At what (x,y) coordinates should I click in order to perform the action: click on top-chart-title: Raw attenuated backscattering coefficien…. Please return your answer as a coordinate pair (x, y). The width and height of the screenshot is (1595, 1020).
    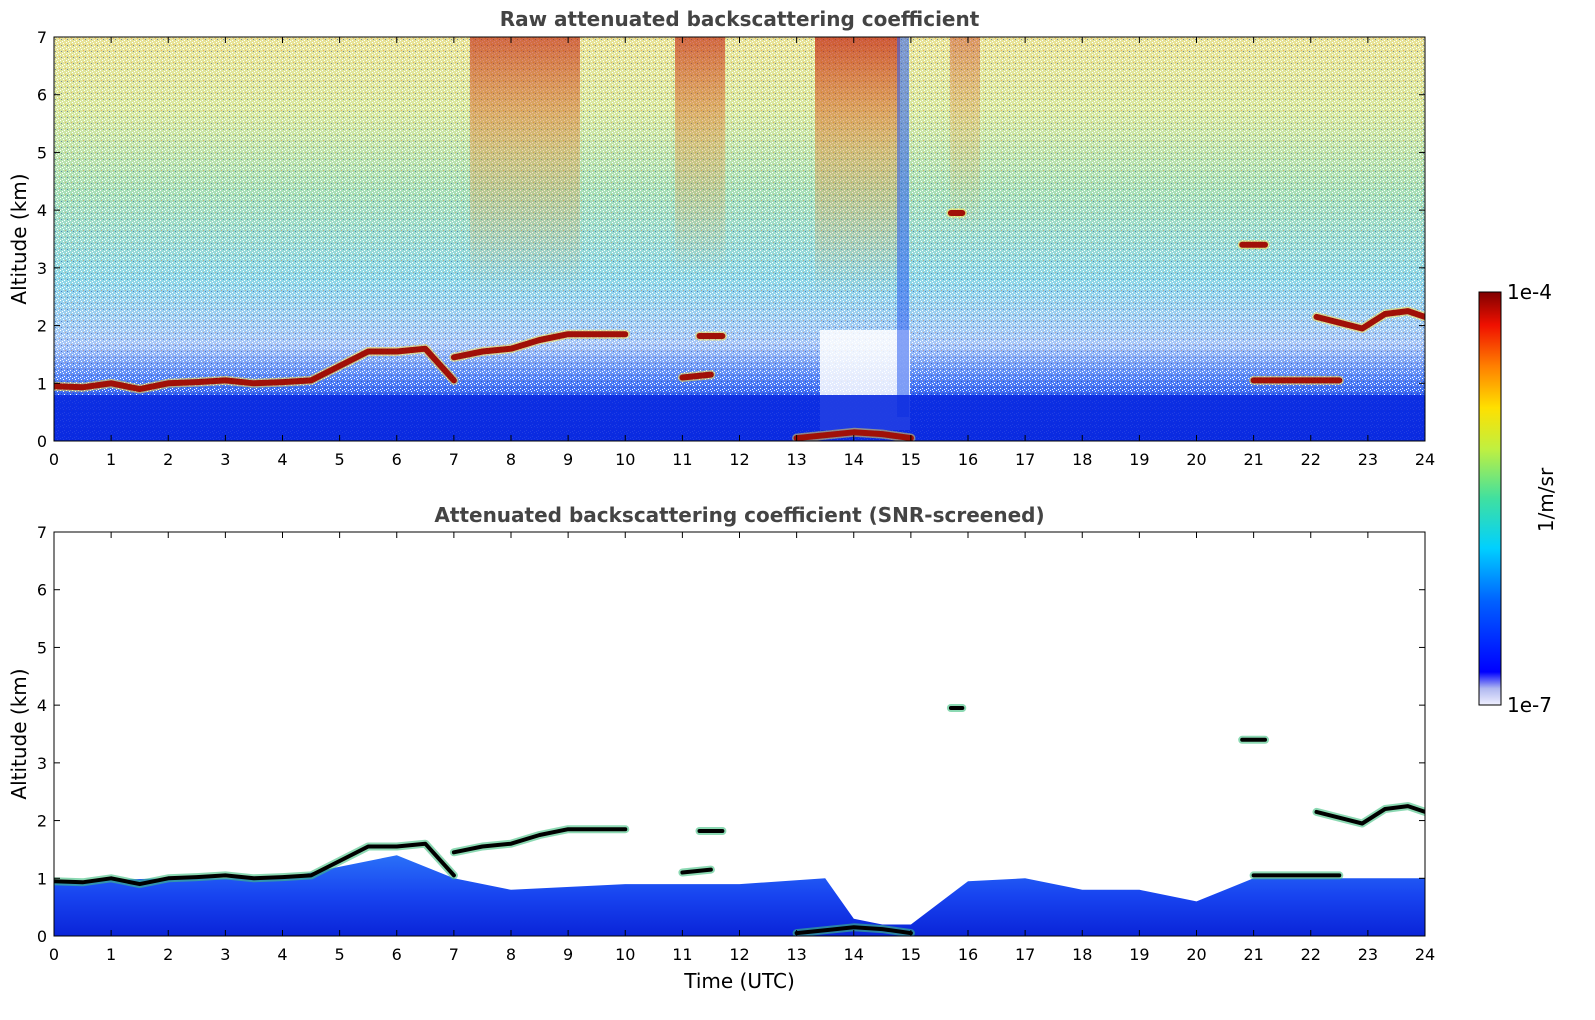
    Looking at the image, I should click on (740, 19).